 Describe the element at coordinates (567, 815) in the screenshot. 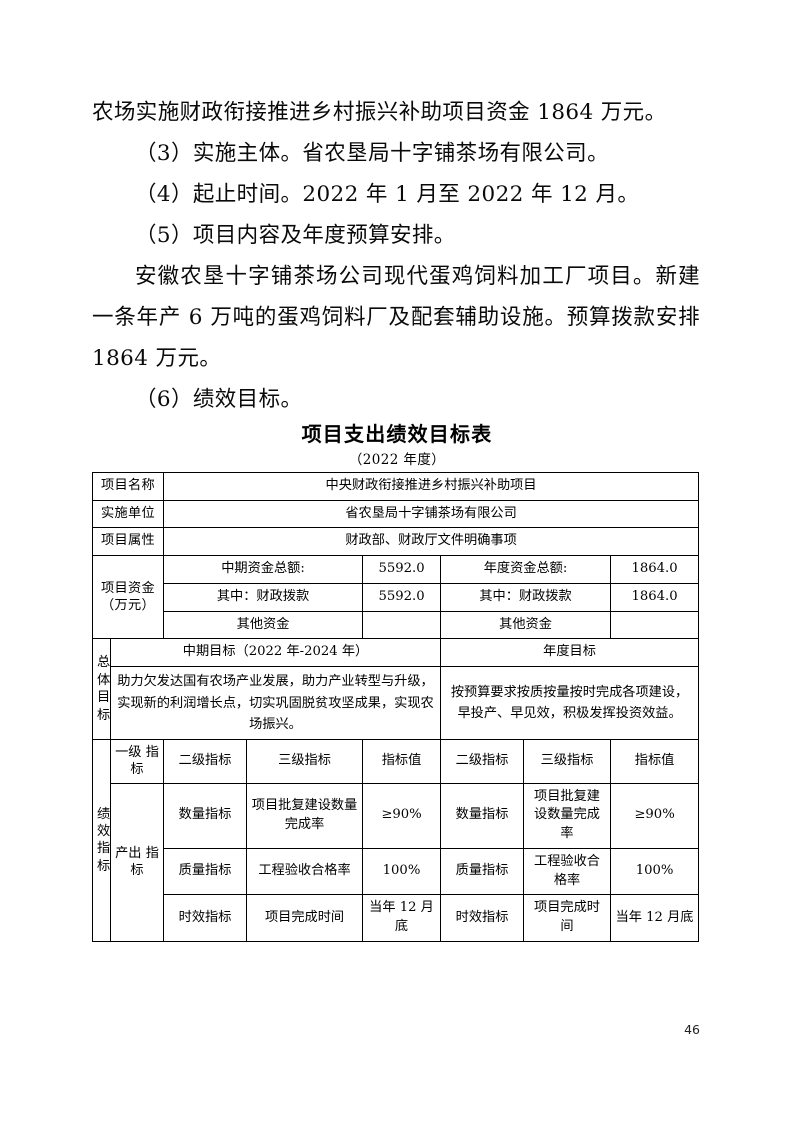

I see `indicator-annual-level3-quantity: 项目批复建设数量完成率` at that location.